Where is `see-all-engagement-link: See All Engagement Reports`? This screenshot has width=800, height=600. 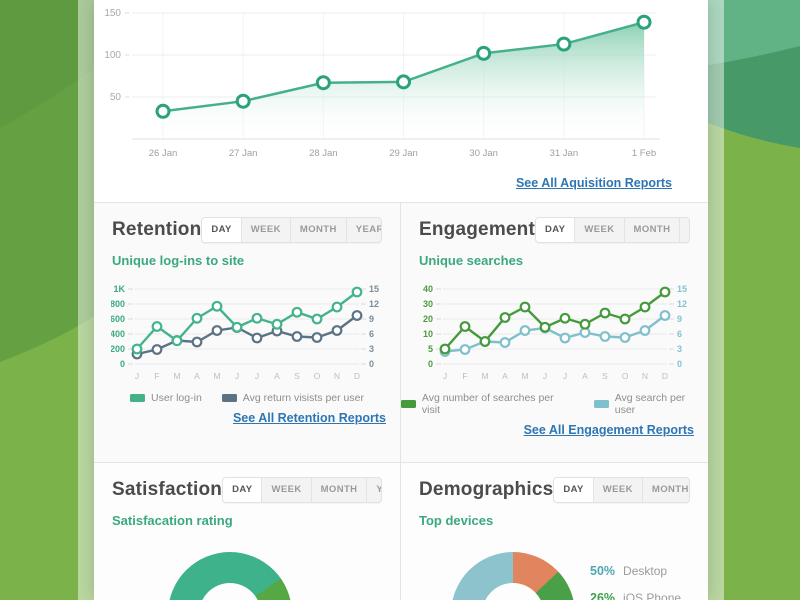 see-all-engagement-link: See All Engagement Reports is located at coordinates (608, 430).